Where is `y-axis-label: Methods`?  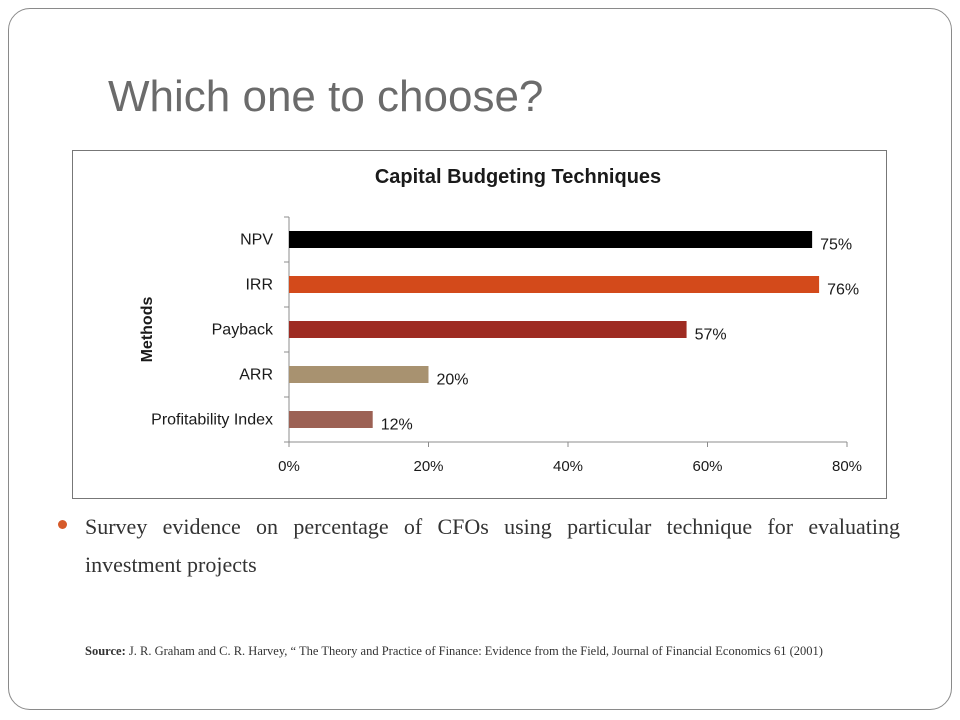
y-axis-label: Methods is located at coordinates (147, 330).